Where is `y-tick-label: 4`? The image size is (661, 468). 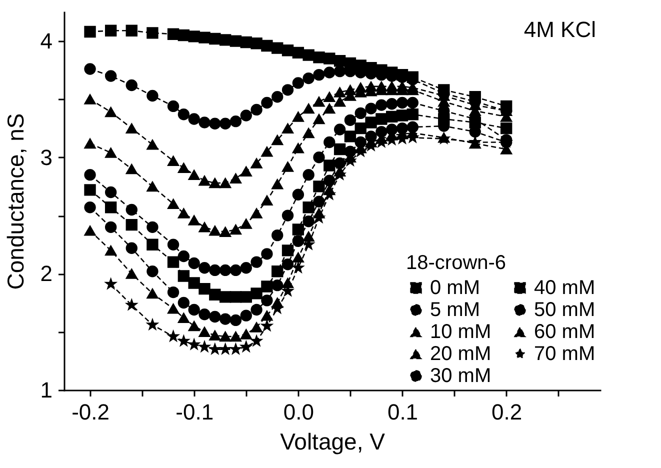
y-tick-label: 4 is located at coordinates (46, 41).